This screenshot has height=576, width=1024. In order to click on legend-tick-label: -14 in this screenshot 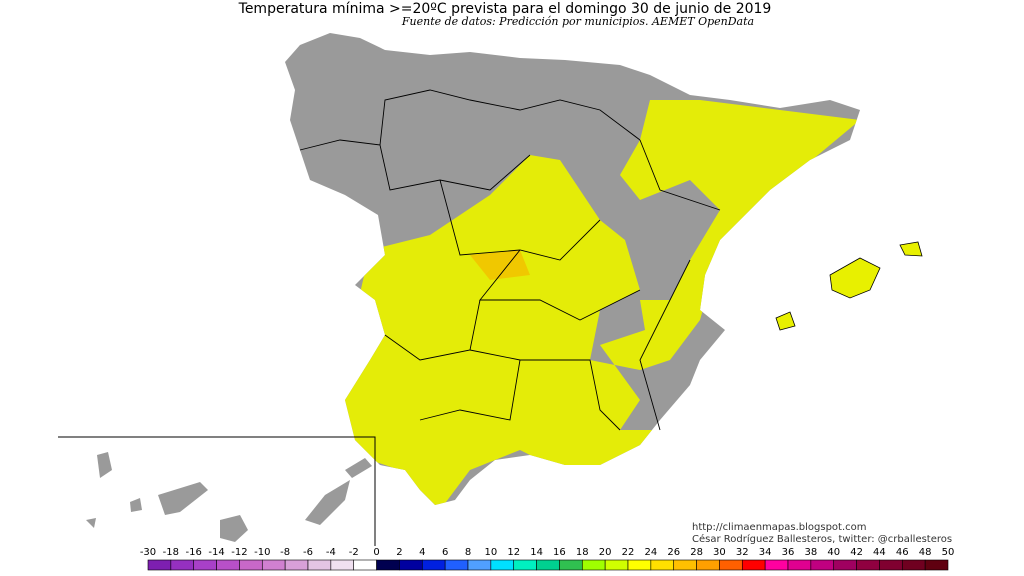, I will do `click(216, 552)`.